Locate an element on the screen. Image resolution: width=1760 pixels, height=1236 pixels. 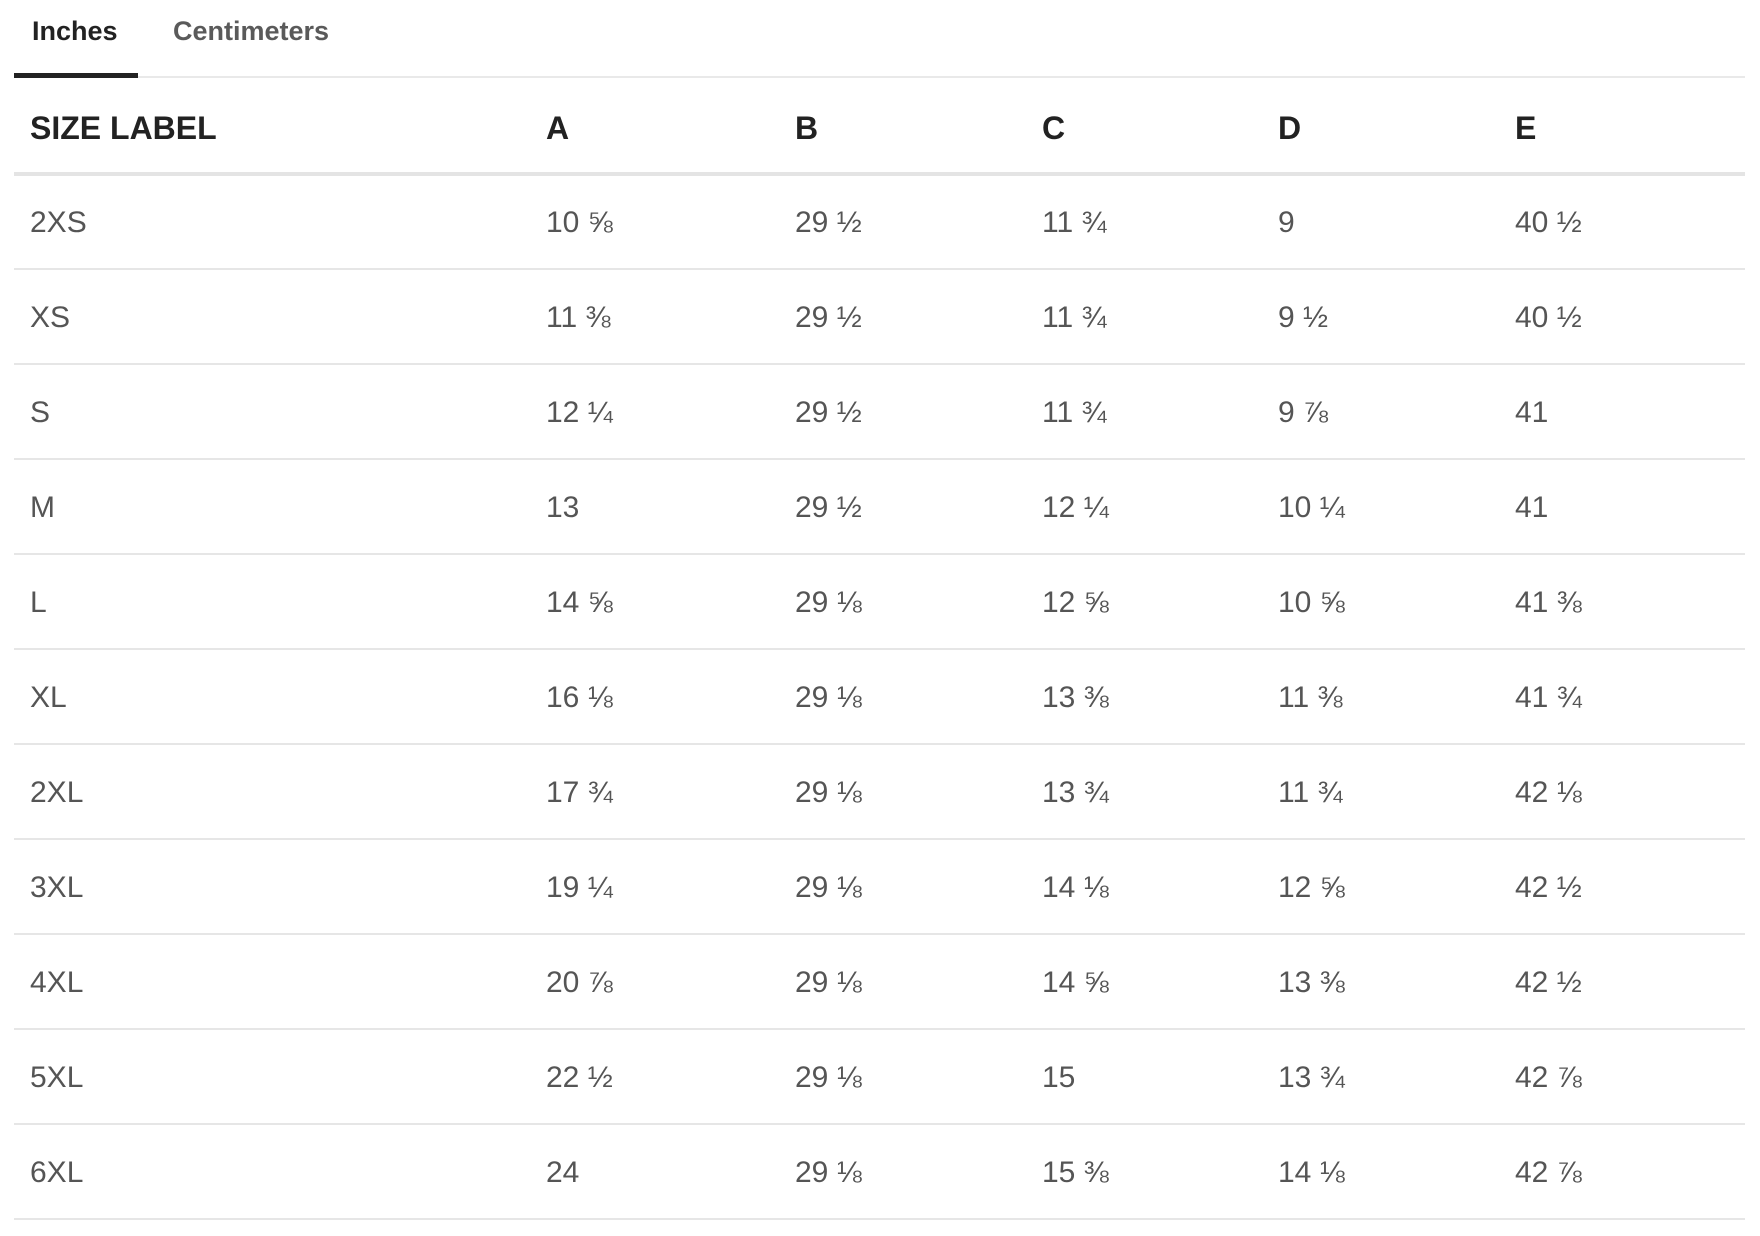
c-cell: 14 ⅛ is located at coordinates (1144, 887).